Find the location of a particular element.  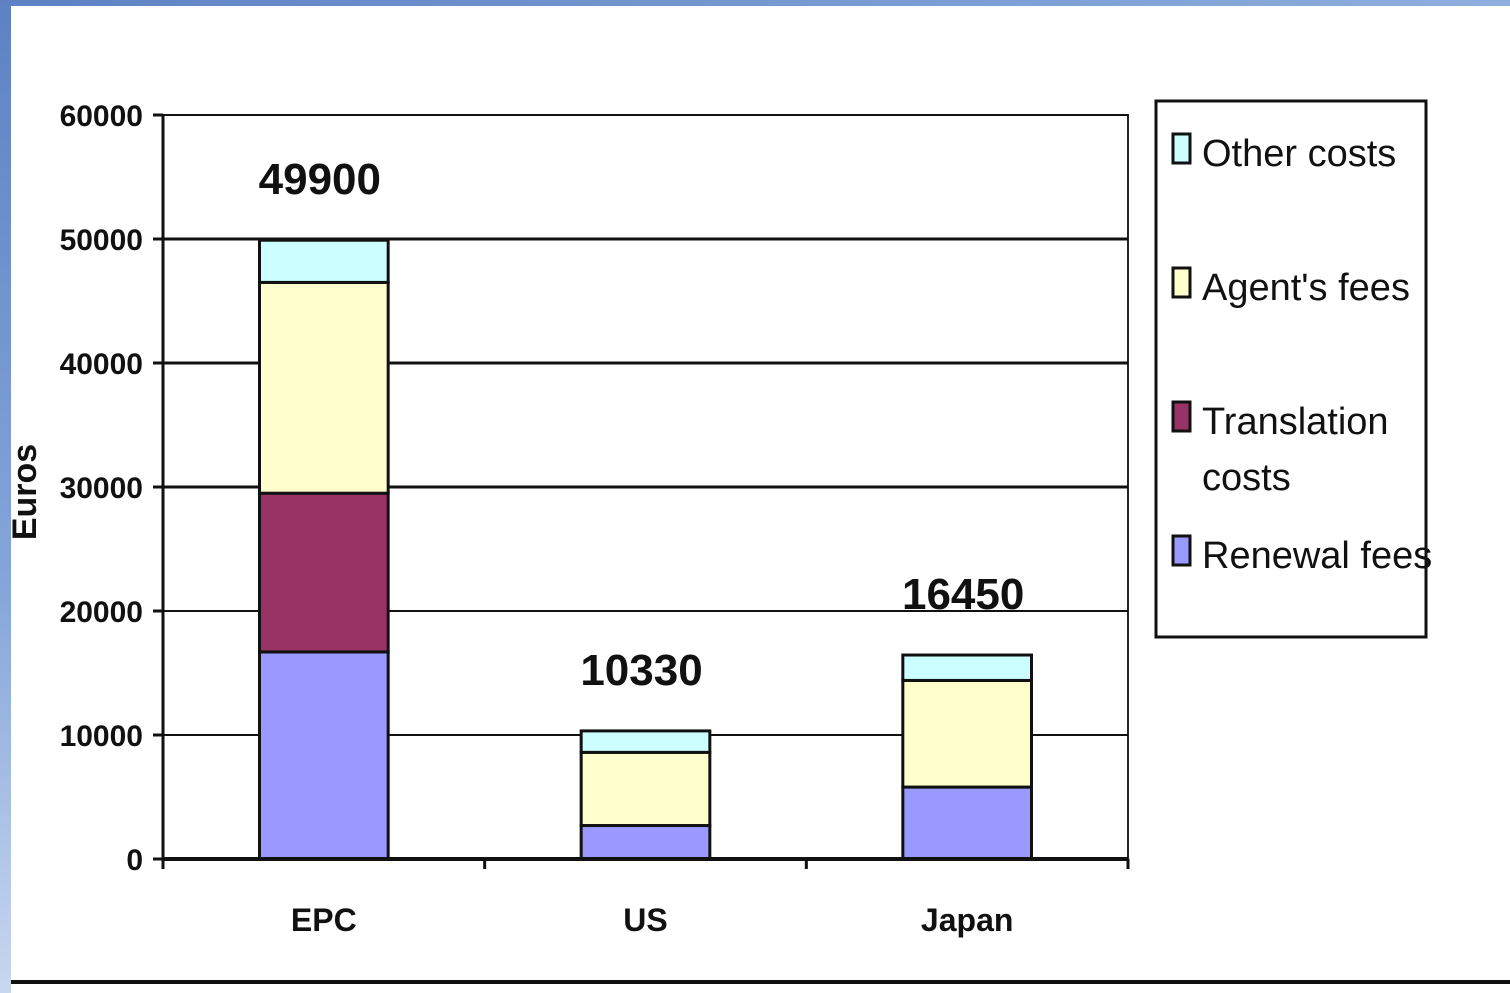

bar-japan-other-costs is located at coordinates (967, 667).